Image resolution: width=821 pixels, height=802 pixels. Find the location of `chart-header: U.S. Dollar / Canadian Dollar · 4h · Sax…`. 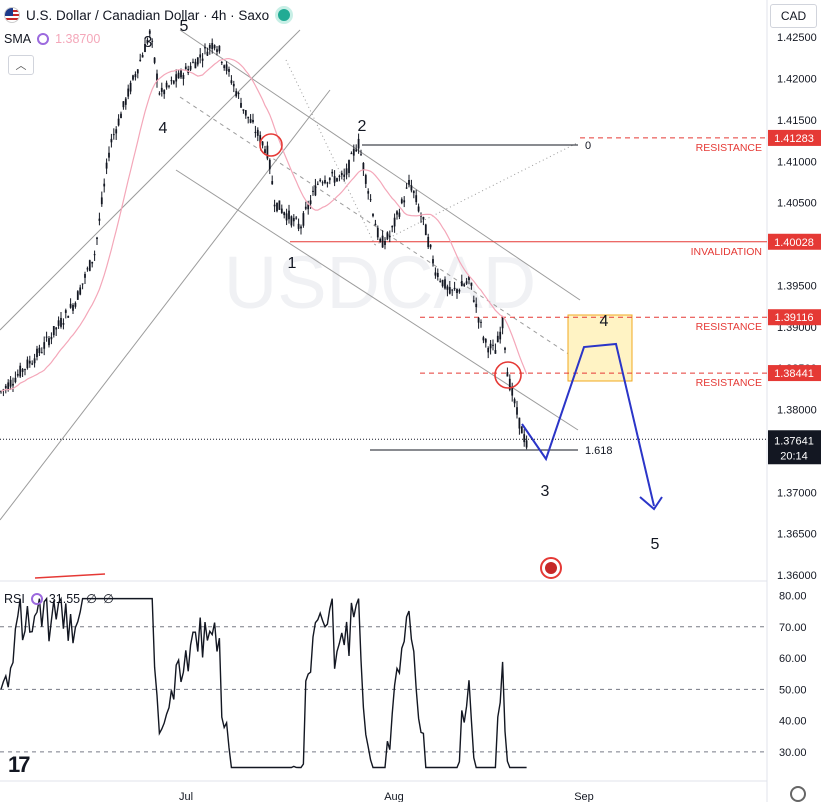

chart-header: U.S. Dollar / Canadian Dollar · 4h · Sax… is located at coordinates (149, 15).